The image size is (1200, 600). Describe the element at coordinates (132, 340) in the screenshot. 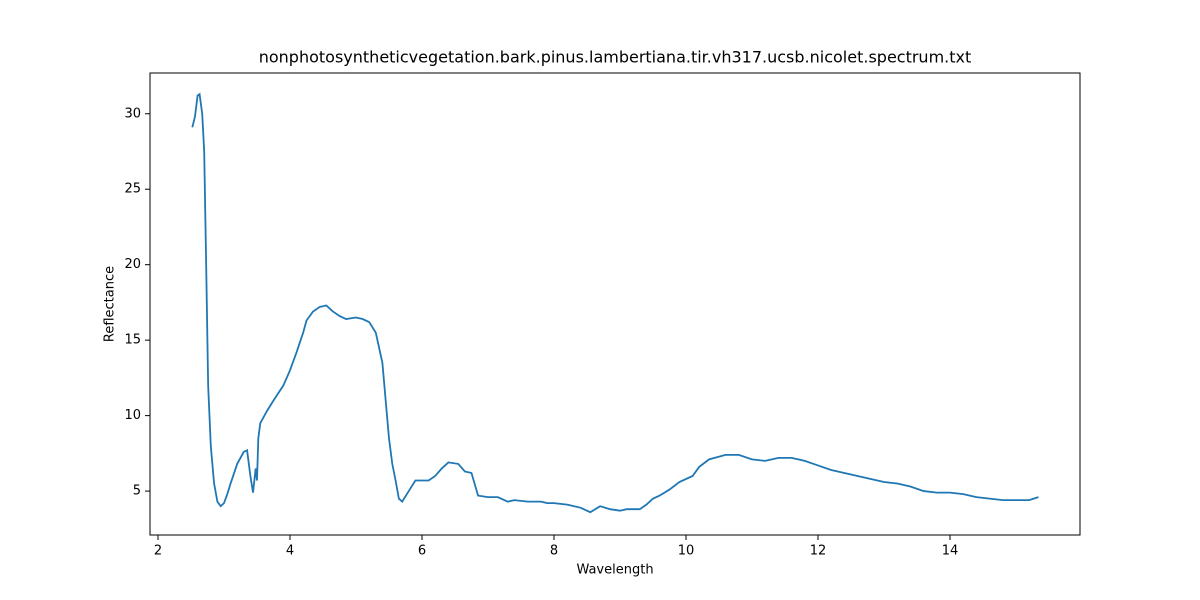

I see `y-tick-label: 15` at that location.